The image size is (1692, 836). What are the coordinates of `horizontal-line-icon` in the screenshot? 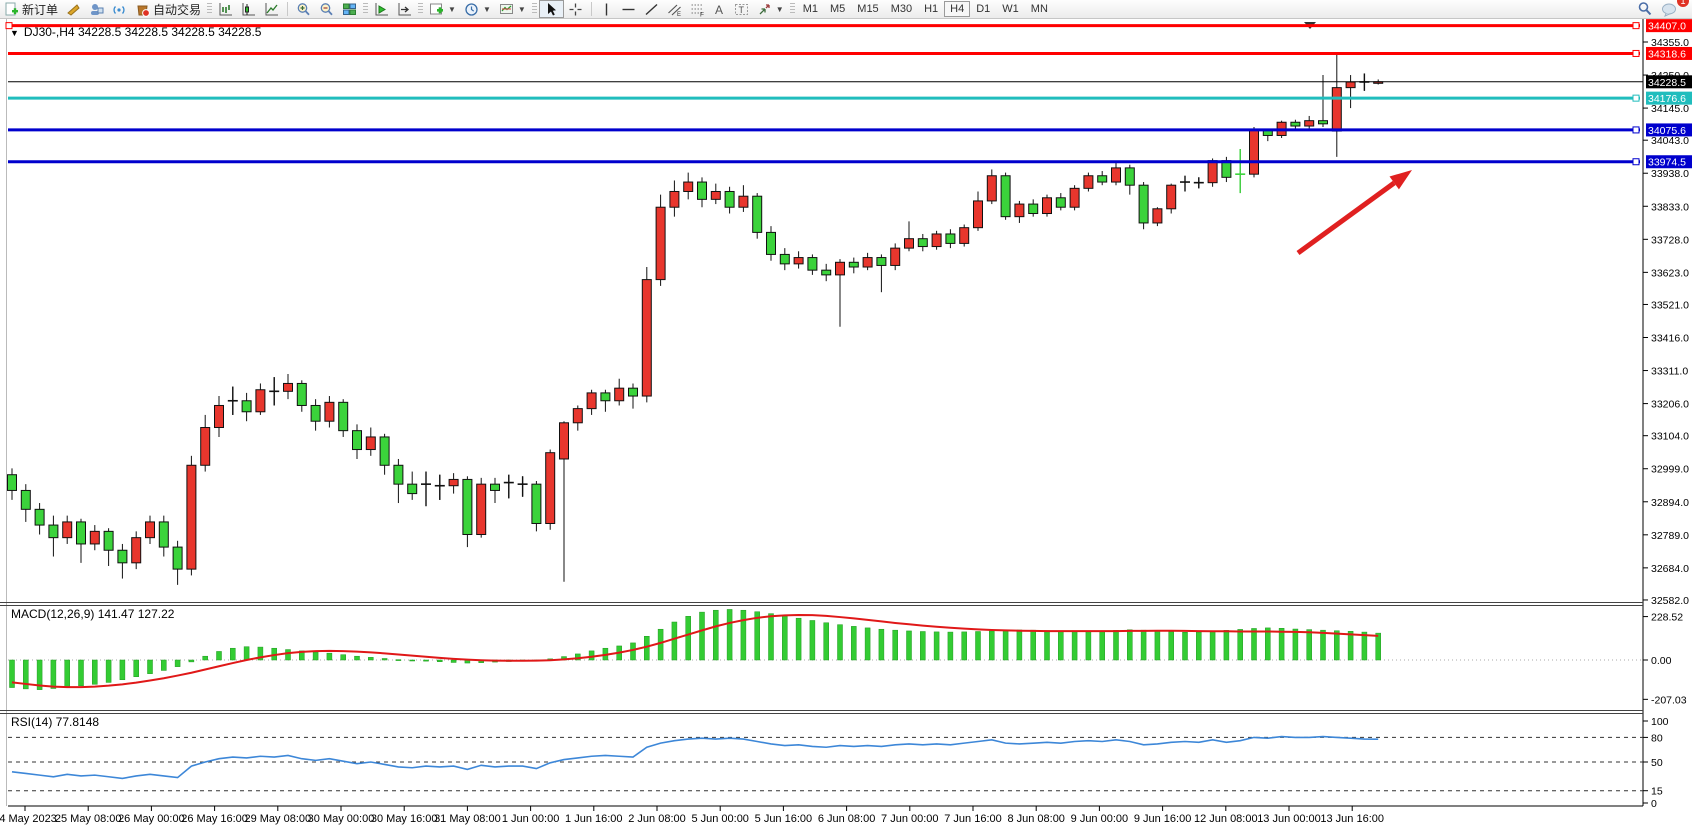 It's located at (628, 9).